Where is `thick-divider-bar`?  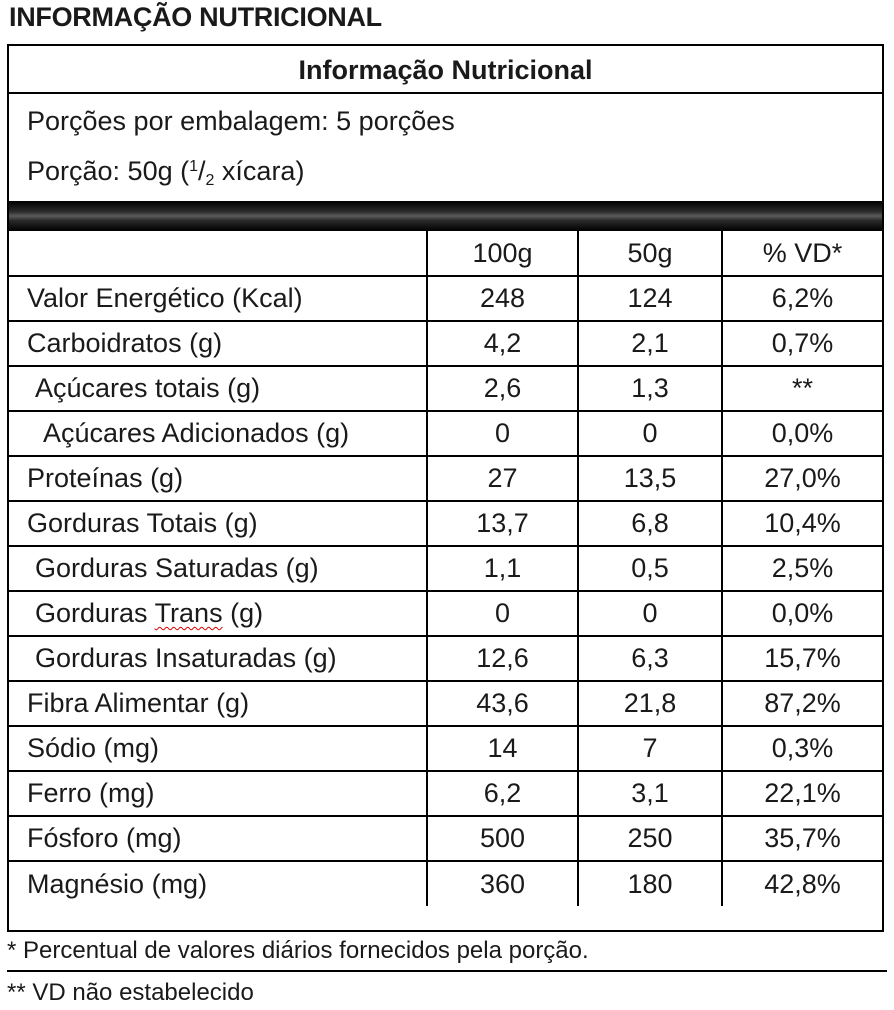
thick-divider-bar is located at coordinates (445, 216).